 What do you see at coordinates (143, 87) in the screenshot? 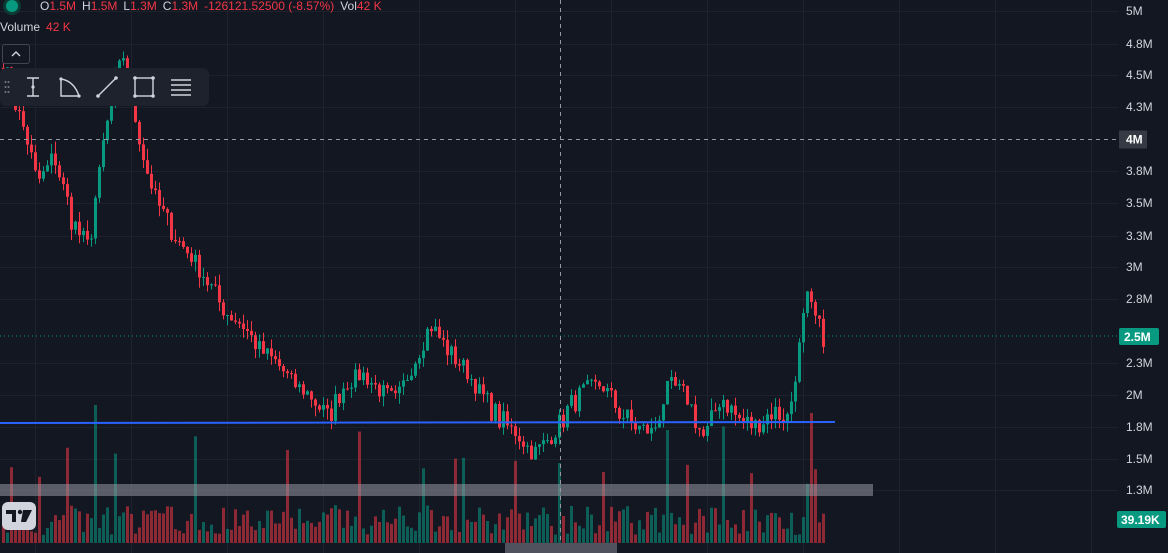
I see `rectangle-icon` at bounding box center [143, 87].